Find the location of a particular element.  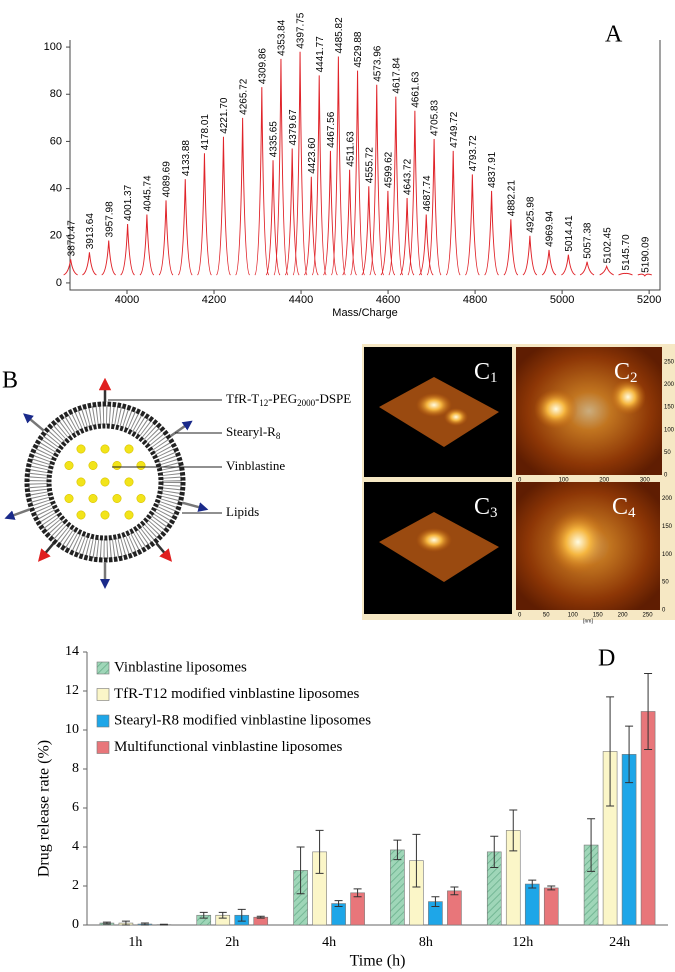

x-tick-label: 4200 is located at coordinates (214, 300).